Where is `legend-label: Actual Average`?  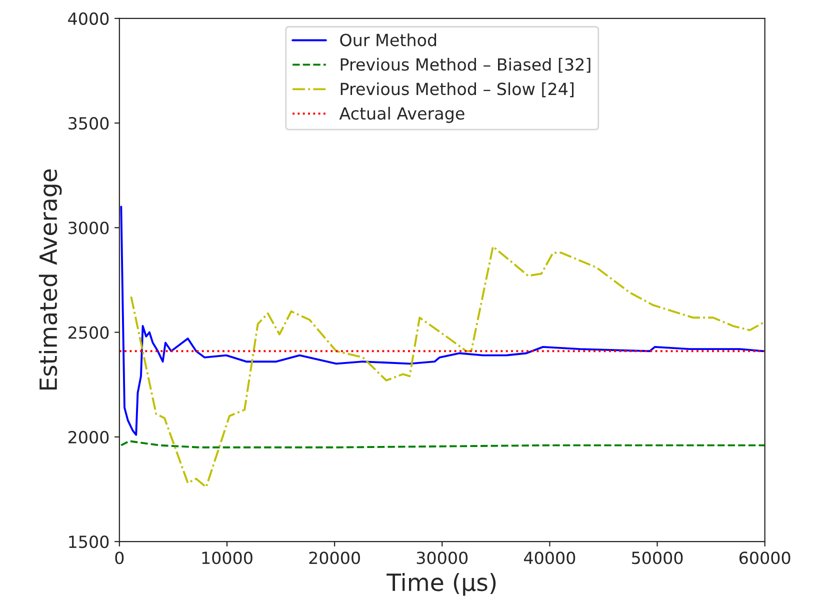 legend-label: Actual Average is located at coordinates (401, 114).